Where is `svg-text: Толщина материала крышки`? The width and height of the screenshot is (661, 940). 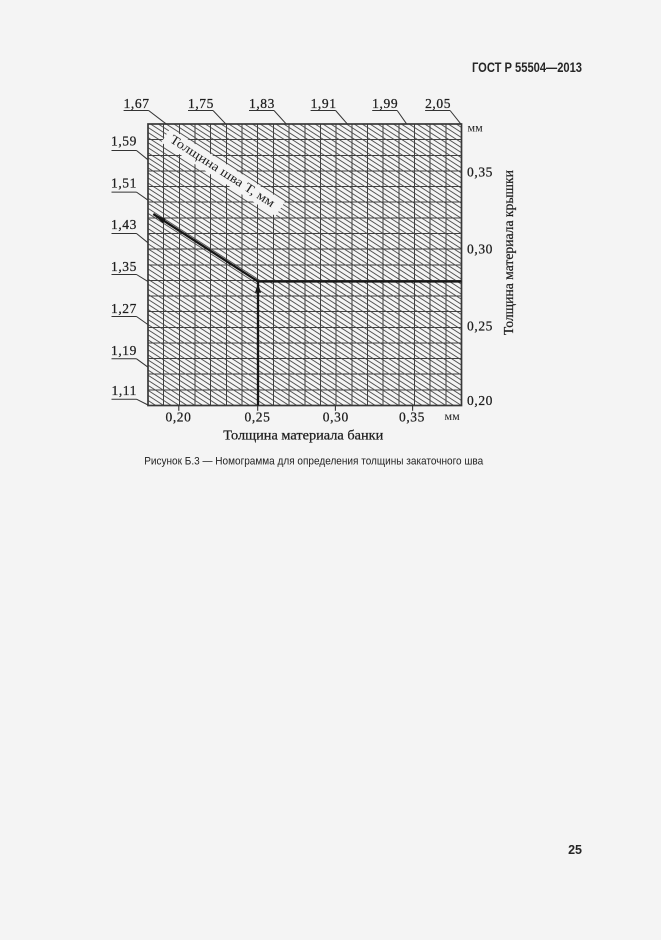 svg-text: Толщина материала крышки is located at coordinates (508, 252).